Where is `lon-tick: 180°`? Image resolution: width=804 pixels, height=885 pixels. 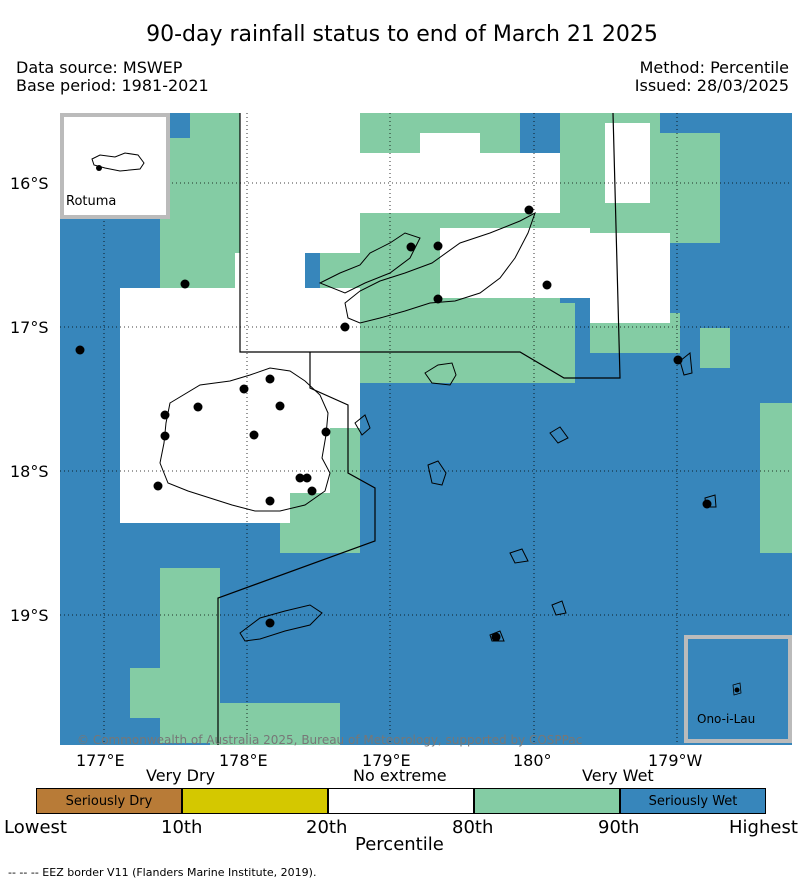
lon-tick: 180° is located at coordinates (532, 760).